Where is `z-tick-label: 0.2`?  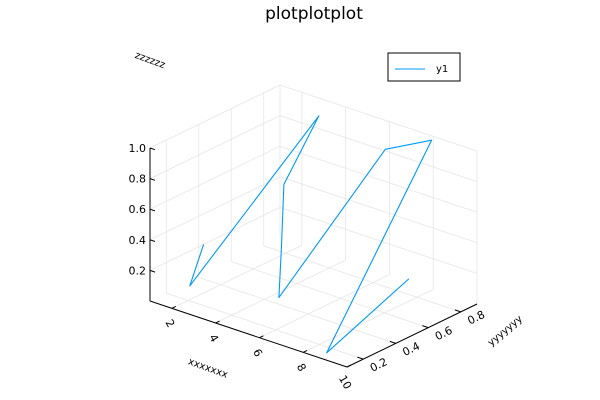
z-tick-label: 0.2 is located at coordinates (138, 270).